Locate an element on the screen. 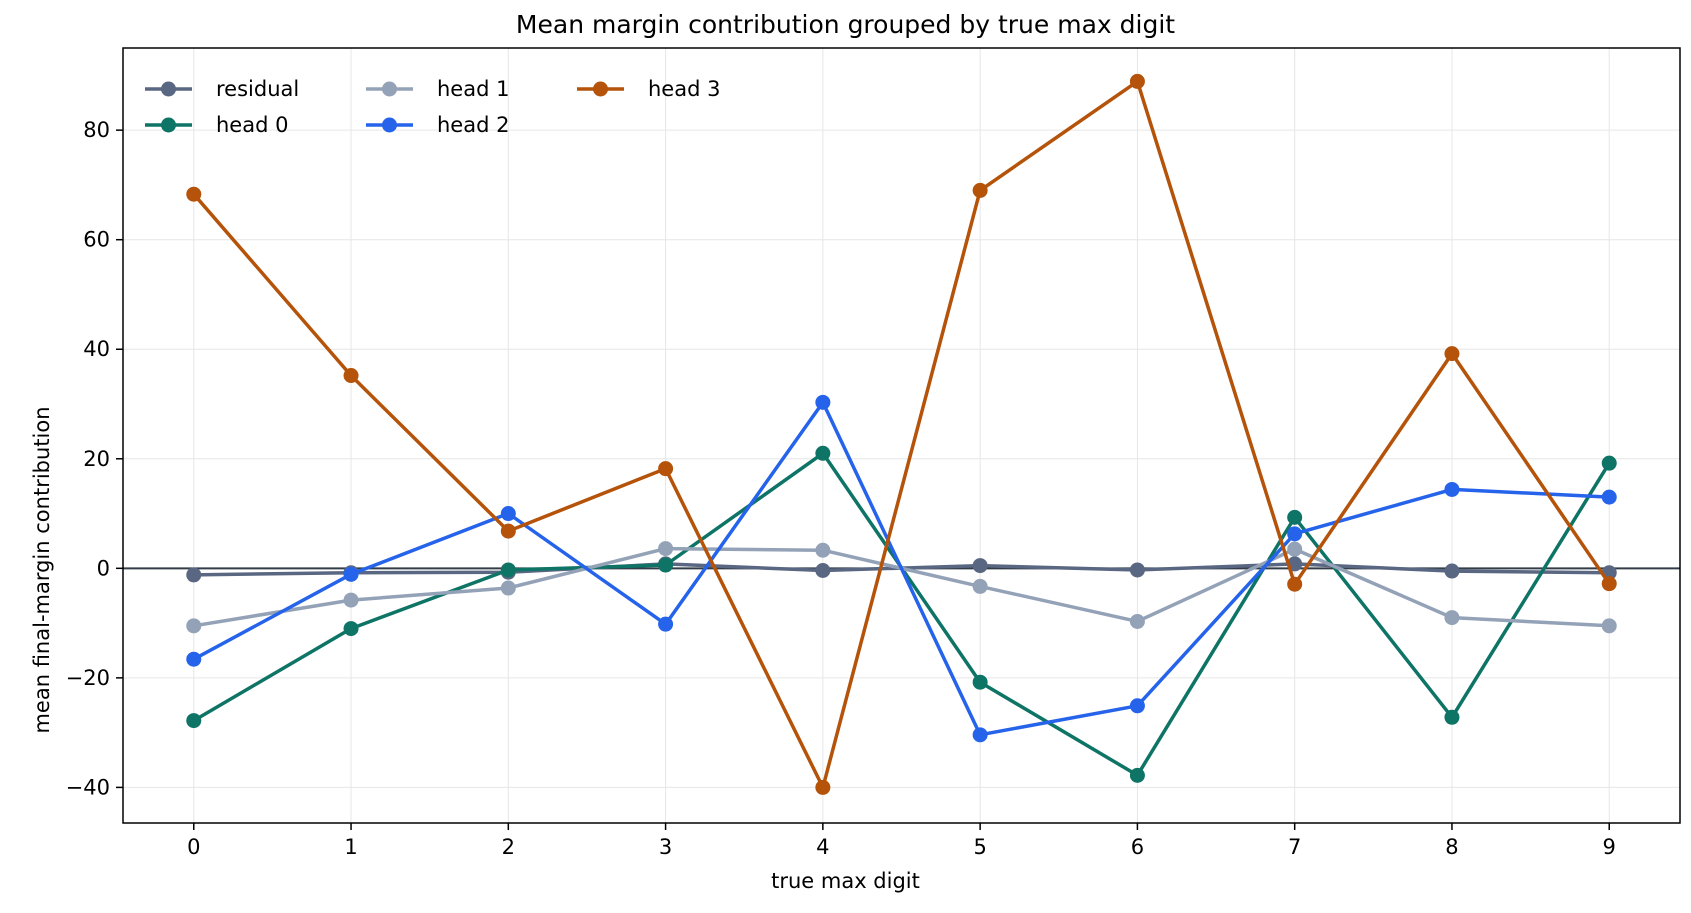  x-tick-label-6: 6 is located at coordinates (1137, 847).